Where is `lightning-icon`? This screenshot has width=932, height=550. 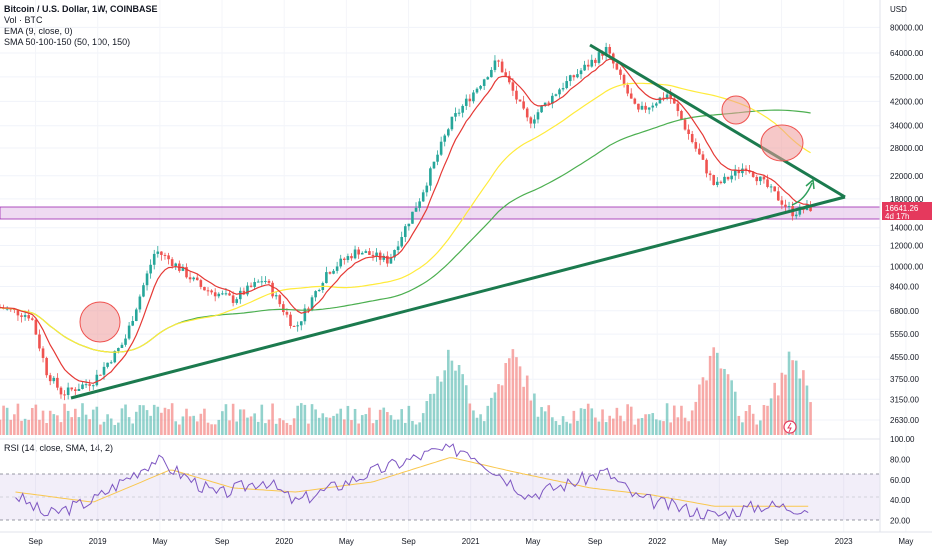 lightning-icon is located at coordinates (790, 427).